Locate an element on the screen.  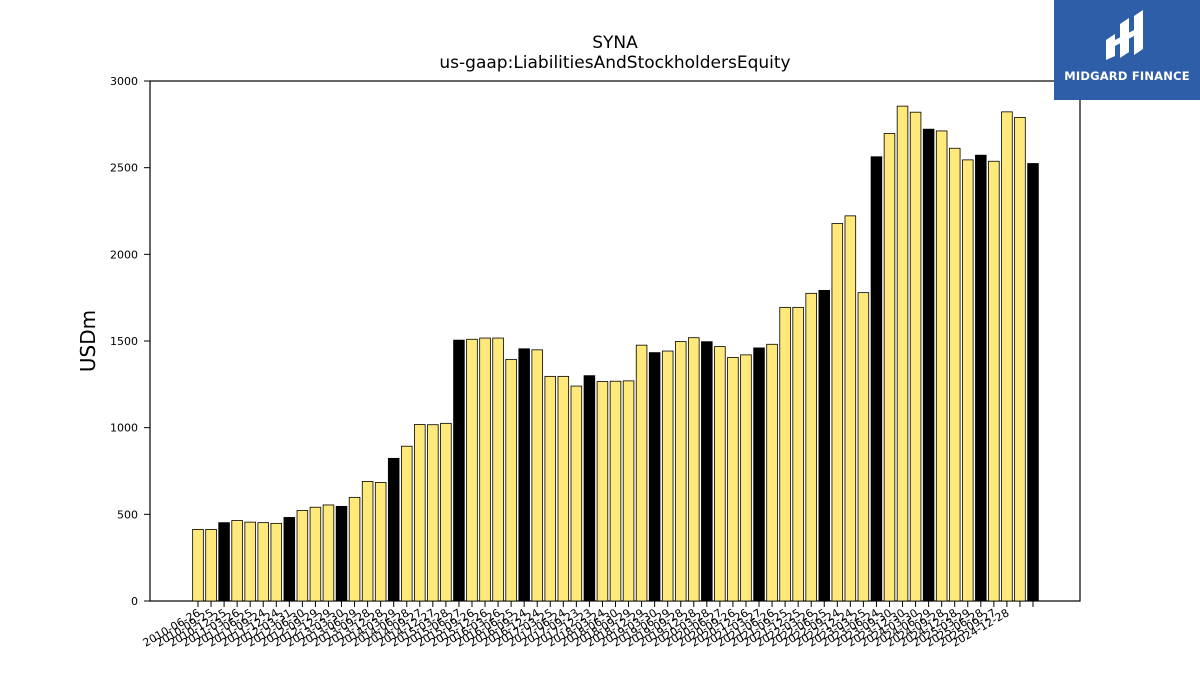
y-tick-label: 1500 is located at coordinates (124, 341).